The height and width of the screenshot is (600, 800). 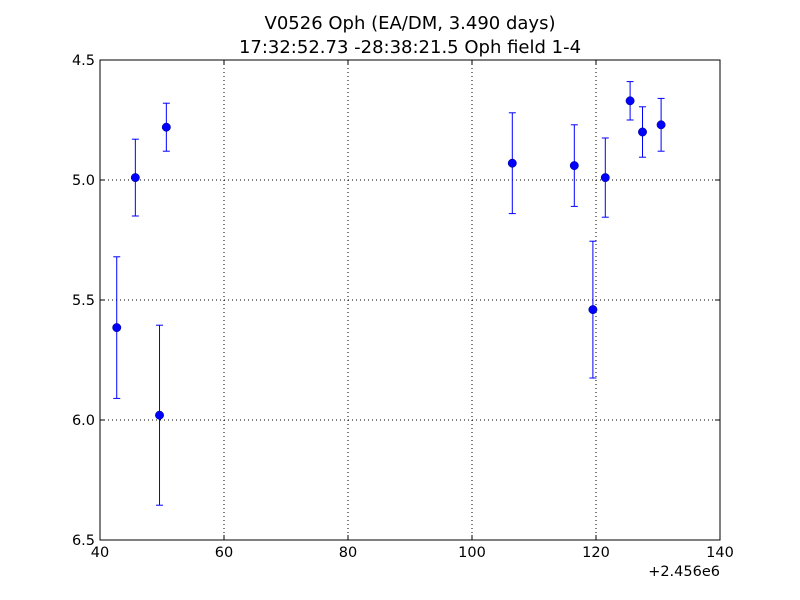 What do you see at coordinates (720, 553) in the screenshot?
I see `x-tick-label: 140` at bounding box center [720, 553].